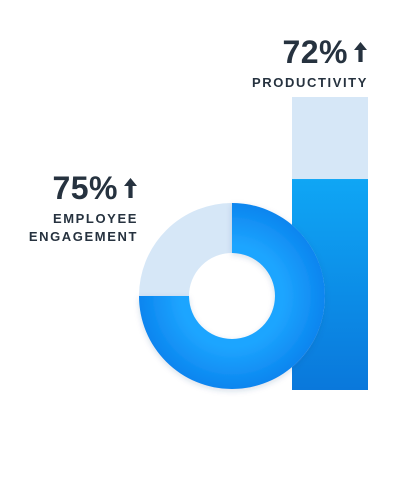  What do you see at coordinates (95, 218) in the screenshot?
I see `engagement-label-line-1: EMPLOYEE` at bounding box center [95, 218].